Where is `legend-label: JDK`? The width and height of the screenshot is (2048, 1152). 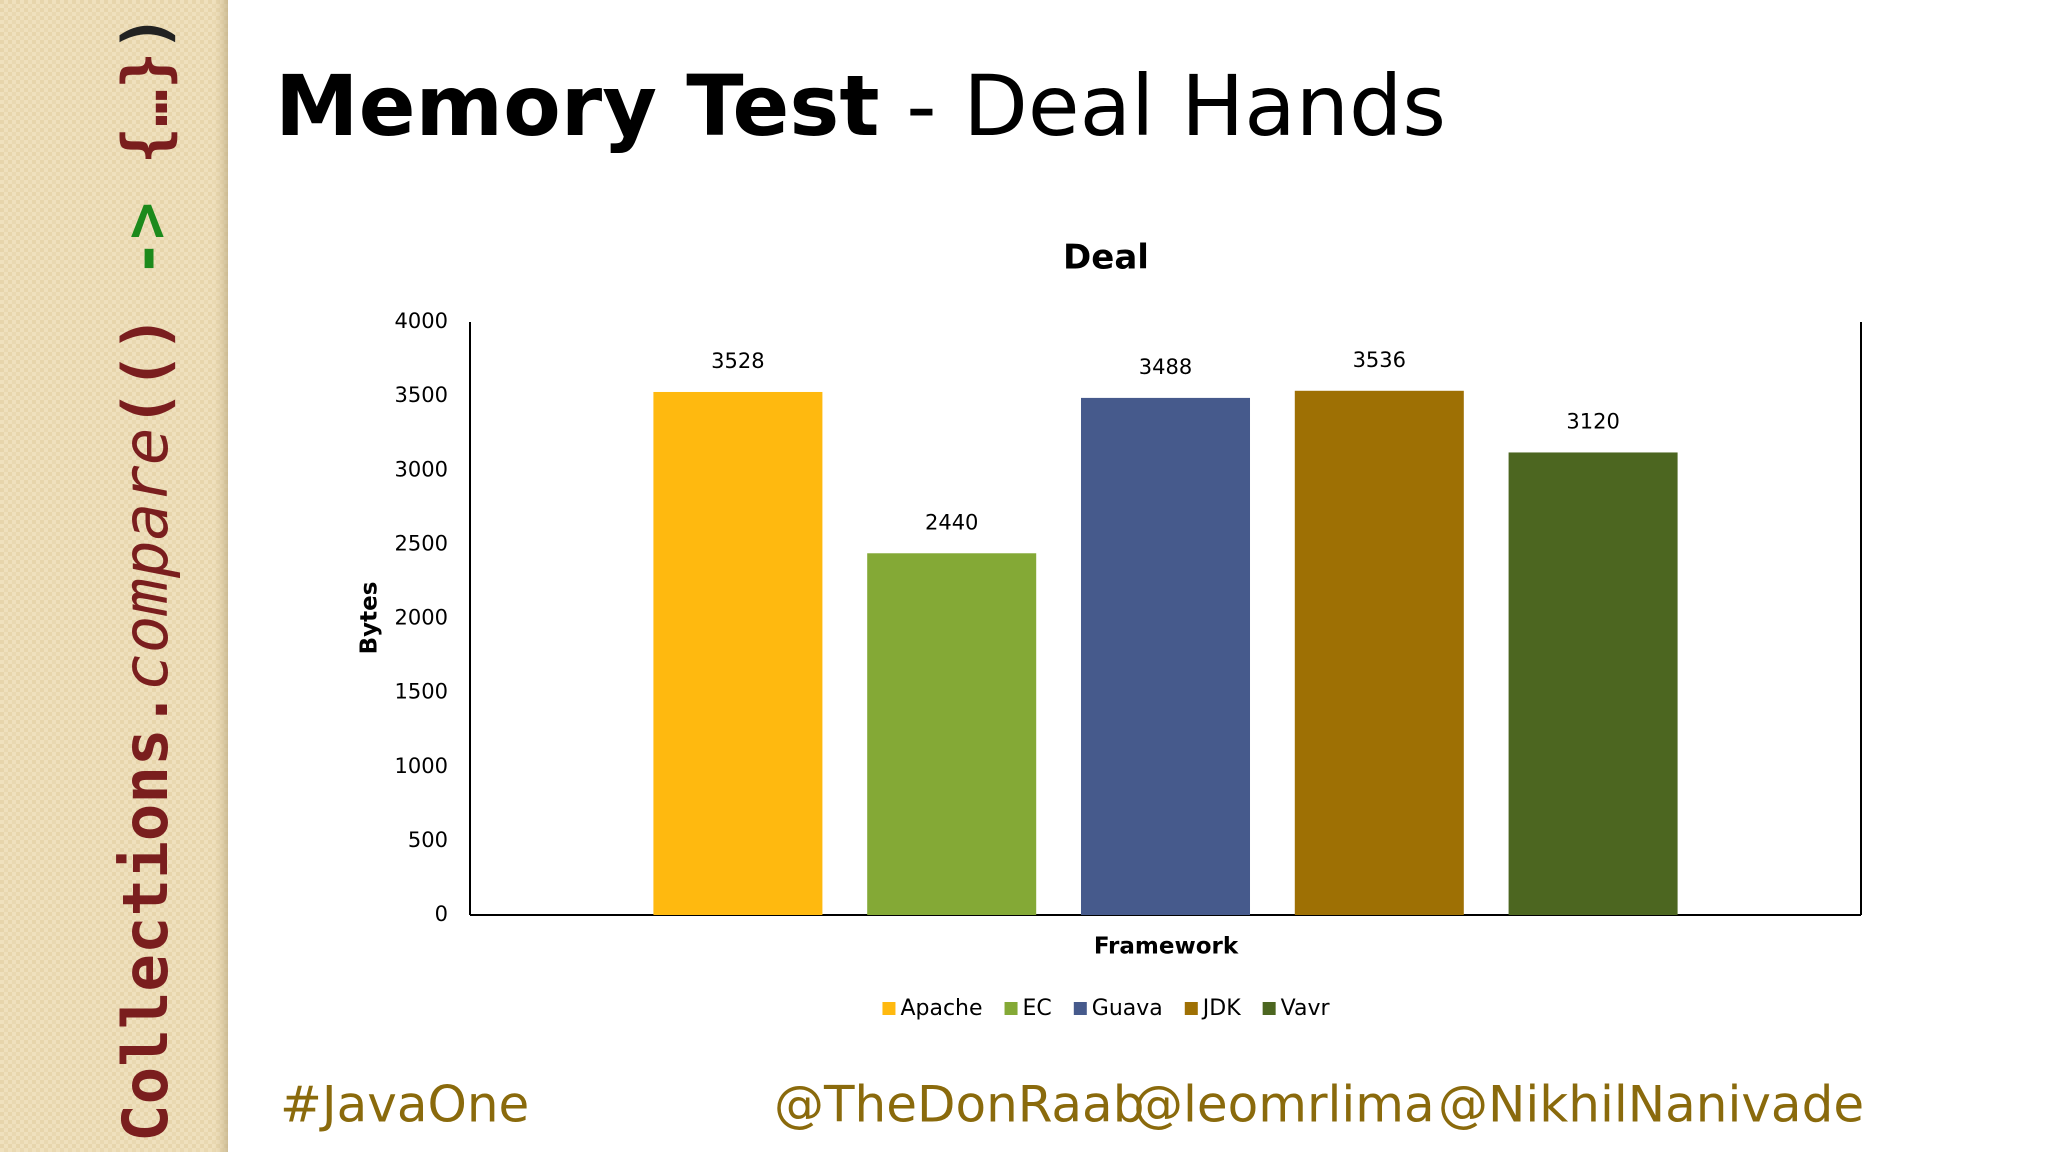 legend-label: JDK is located at coordinates (1221, 1008).